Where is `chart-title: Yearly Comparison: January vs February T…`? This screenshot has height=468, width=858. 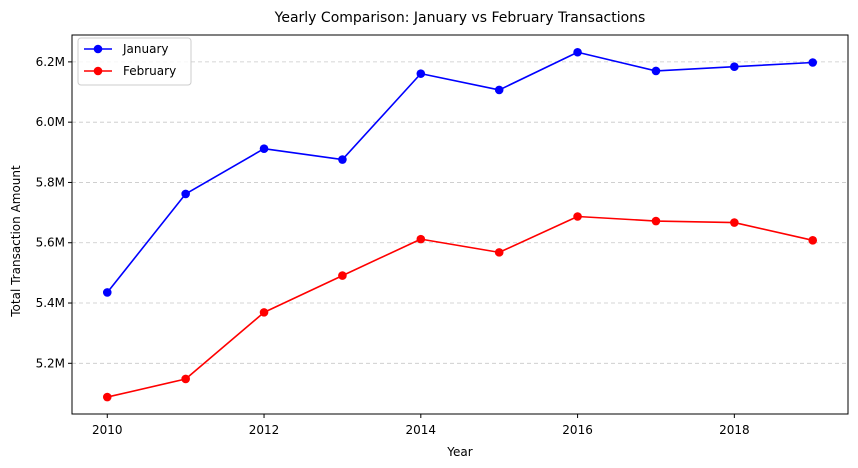 chart-title: Yearly Comparison: January vs February T… is located at coordinates (460, 18).